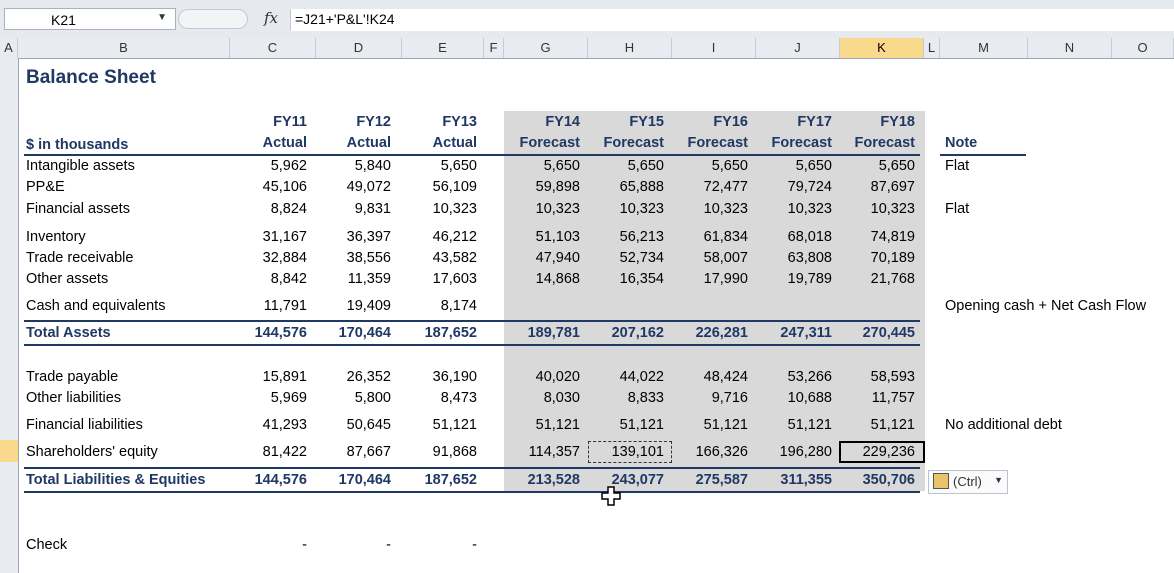 This screenshot has width=1174, height=573. I want to click on cell-value: 51,103, so click(557, 237).